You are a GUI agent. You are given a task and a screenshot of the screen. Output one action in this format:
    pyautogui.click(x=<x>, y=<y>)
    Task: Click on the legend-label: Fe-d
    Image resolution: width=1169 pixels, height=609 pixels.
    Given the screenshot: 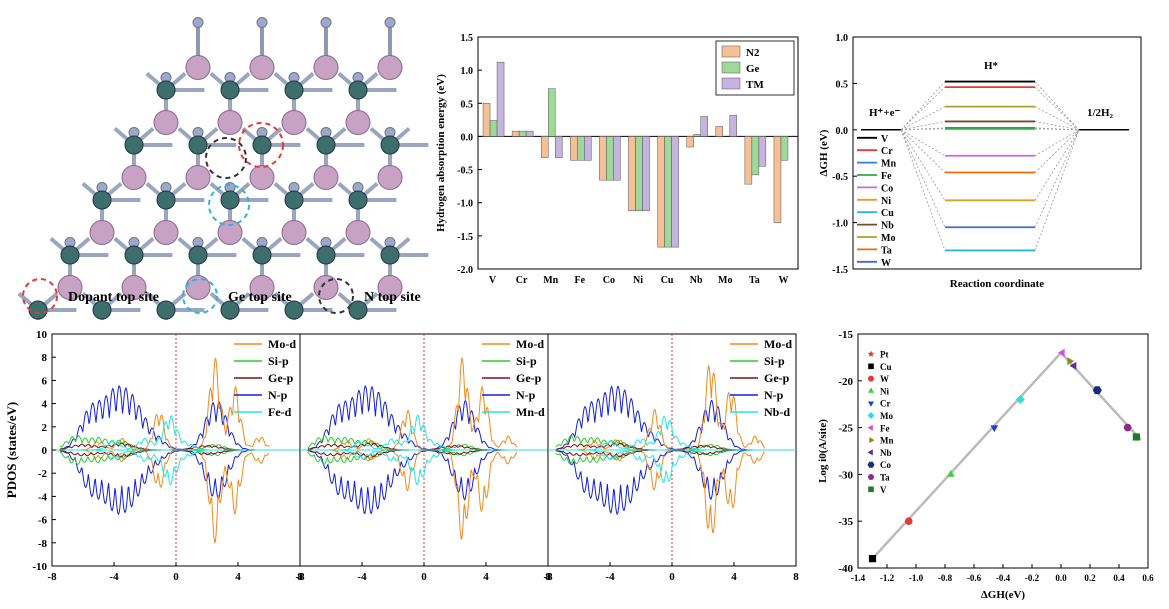 What is the action you would take?
    pyautogui.click(x=280, y=412)
    